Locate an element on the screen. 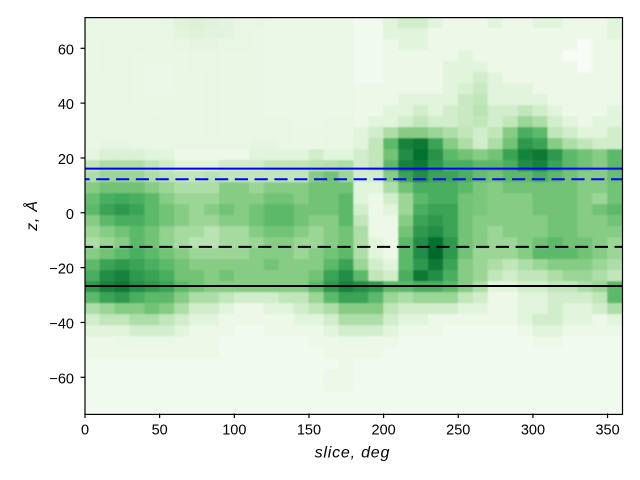 The image size is (640, 480). svg-text: −60 is located at coordinates (61, 379).